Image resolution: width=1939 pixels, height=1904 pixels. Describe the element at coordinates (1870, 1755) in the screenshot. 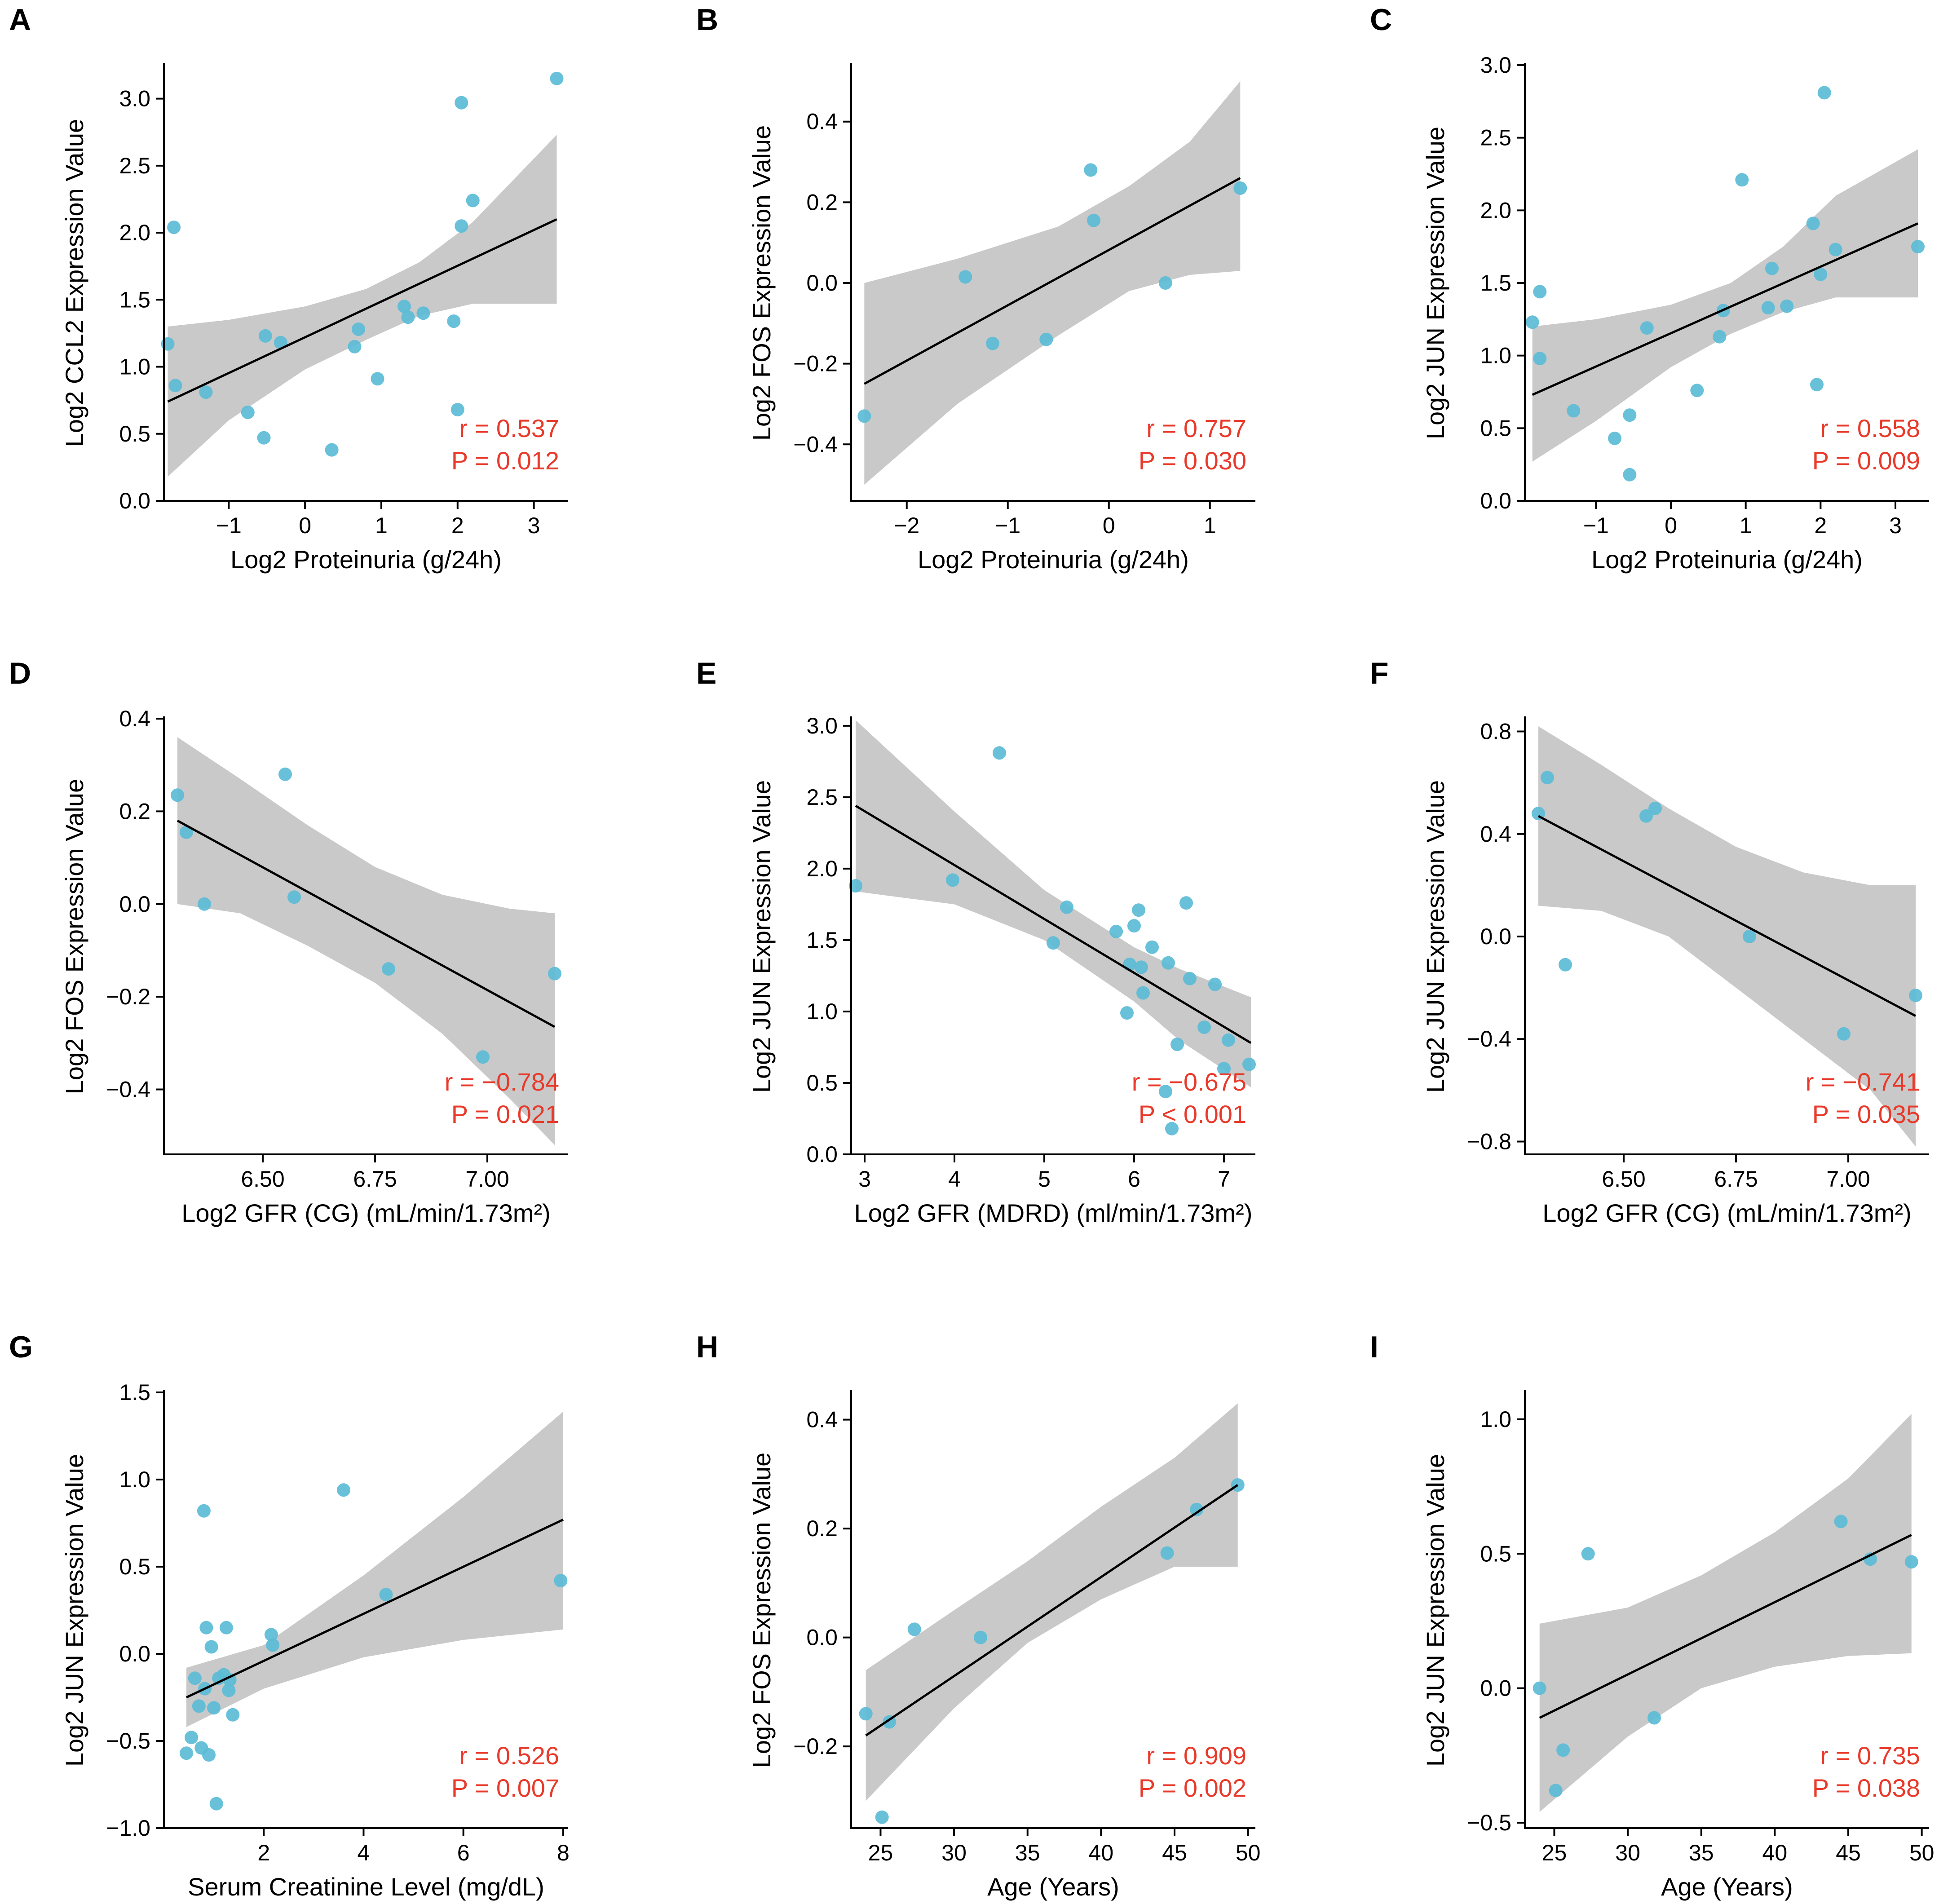

I see `correlation-coefficient: r = 0.735` at that location.